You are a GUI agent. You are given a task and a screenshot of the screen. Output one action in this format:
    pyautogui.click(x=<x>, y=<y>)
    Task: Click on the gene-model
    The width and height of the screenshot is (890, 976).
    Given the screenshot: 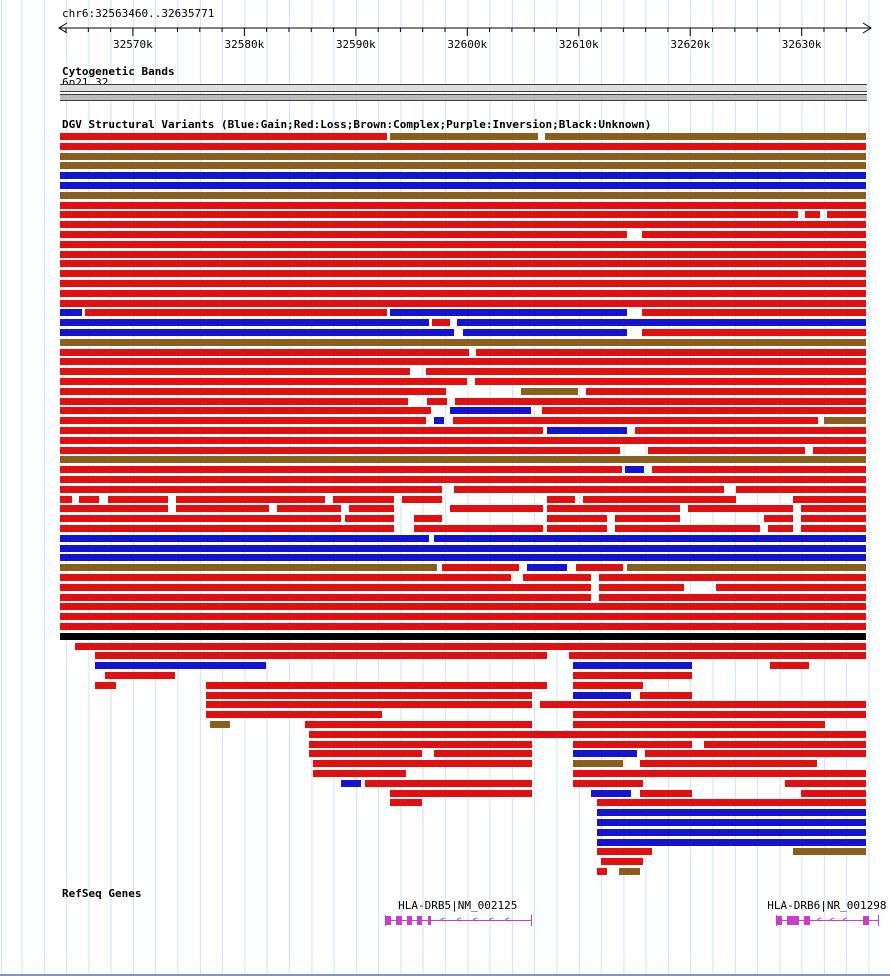 What is the action you would take?
    pyautogui.click(x=457, y=920)
    